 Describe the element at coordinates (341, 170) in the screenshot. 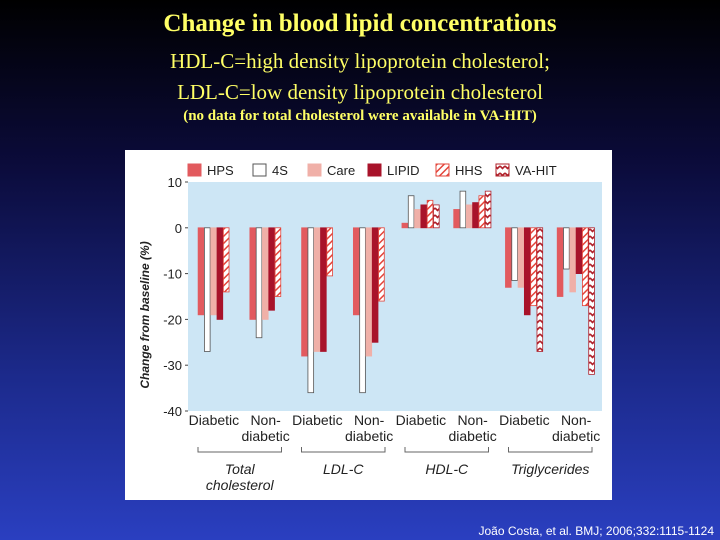

I see `legend-label-care: Care` at that location.